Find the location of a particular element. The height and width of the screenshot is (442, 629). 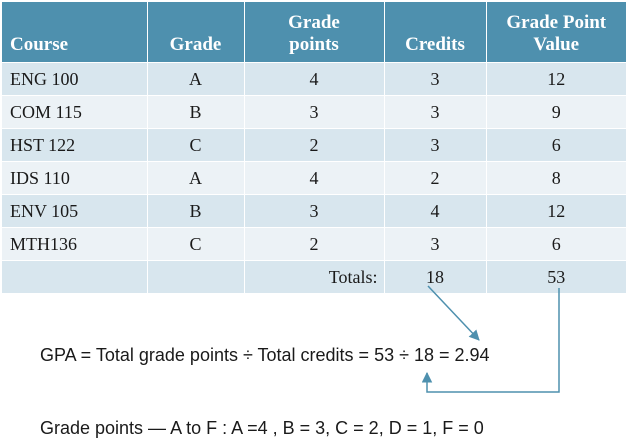

credits-arrow is located at coordinates (453, 313).